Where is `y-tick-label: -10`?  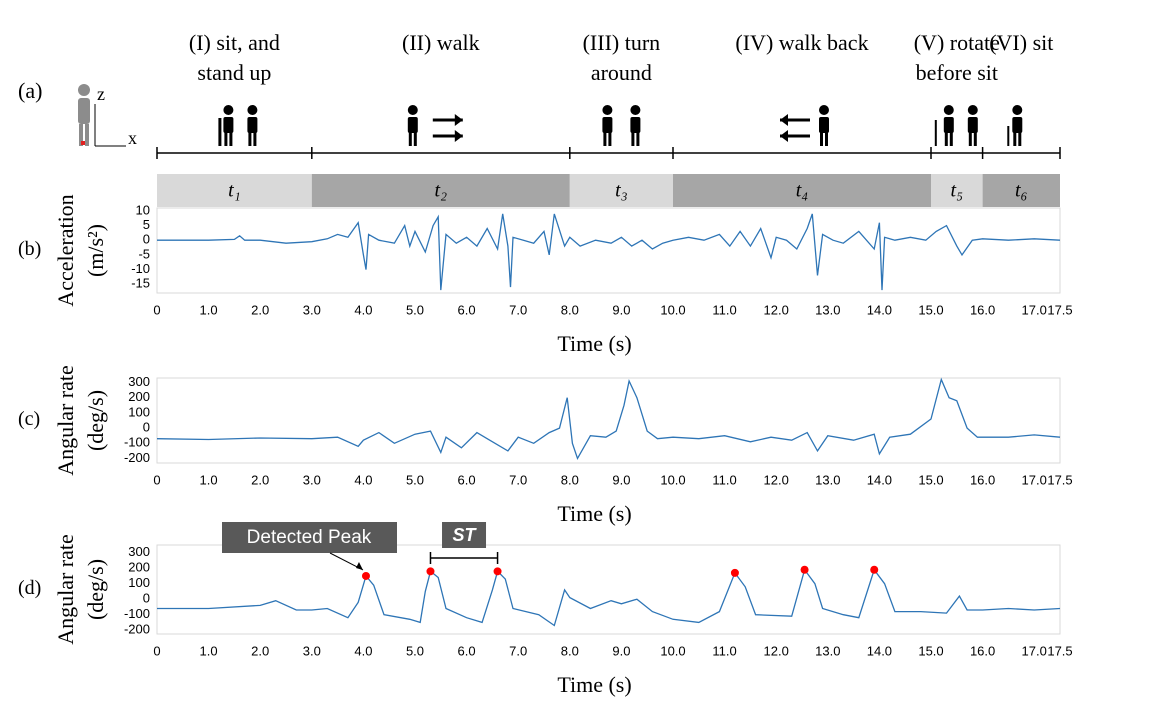 y-tick-label: -10 is located at coordinates (140, 268).